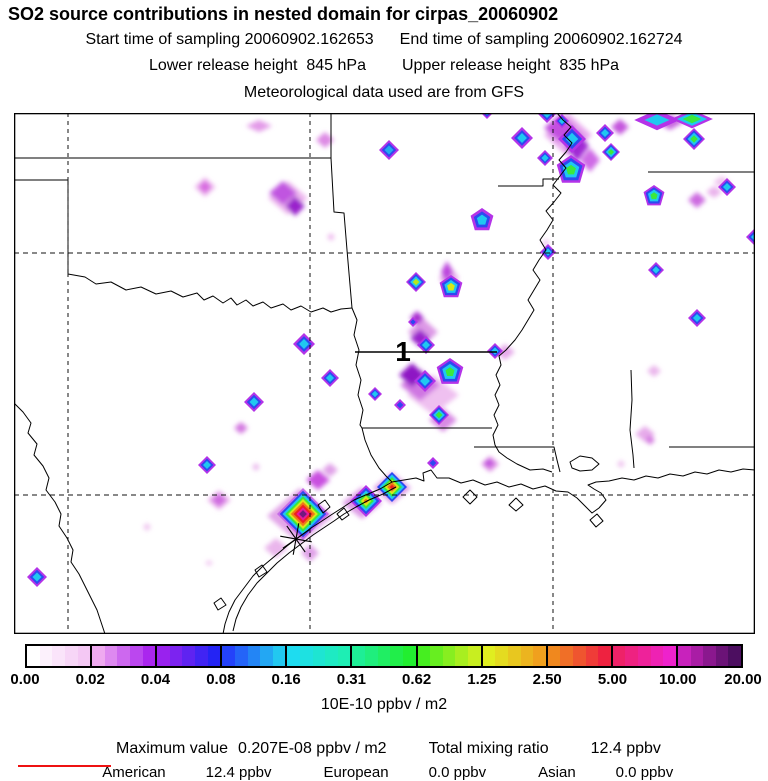 This screenshot has width=768, height=781. I want to click on red-river, so click(210, 293).